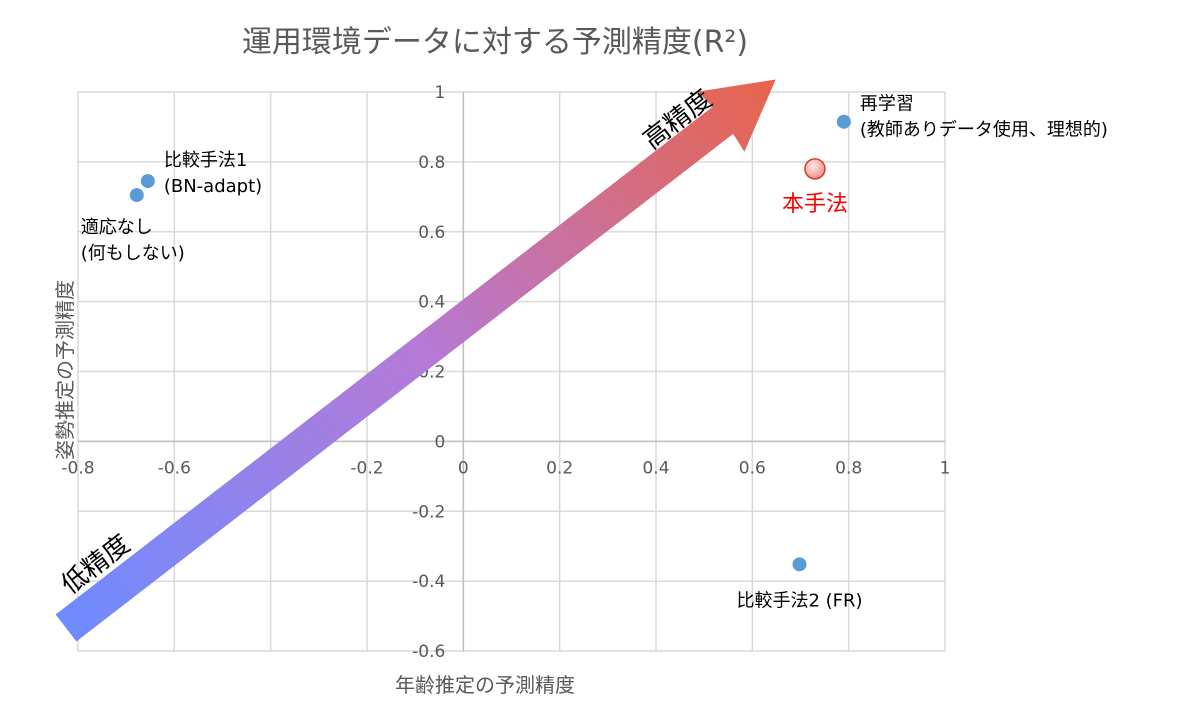 This screenshot has height=716, width=1203. Describe the element at coordinates (655, 468) in the screenshot. I see `x-tick-label: 0.4` at that location.